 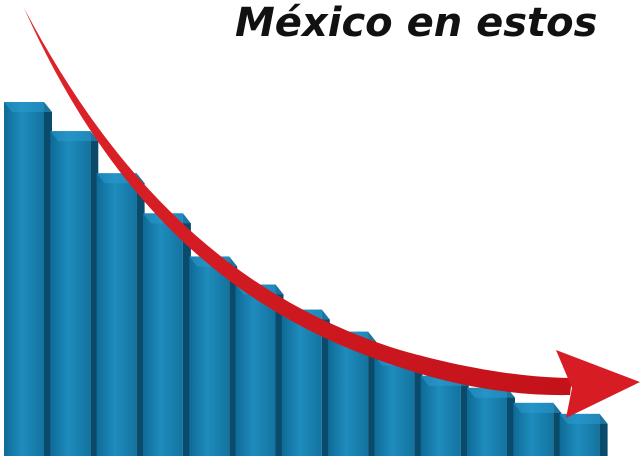 What do you see at coordinates (416, 23) in the screenshot?
I see `chart-title: México en estos` at bounding box center [416, 23].